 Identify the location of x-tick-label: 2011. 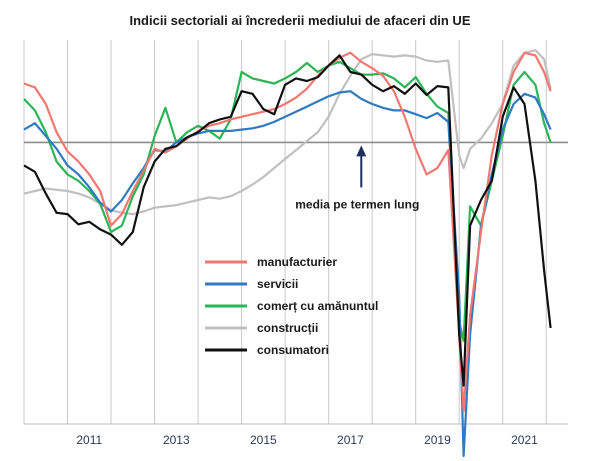
(89, 440).